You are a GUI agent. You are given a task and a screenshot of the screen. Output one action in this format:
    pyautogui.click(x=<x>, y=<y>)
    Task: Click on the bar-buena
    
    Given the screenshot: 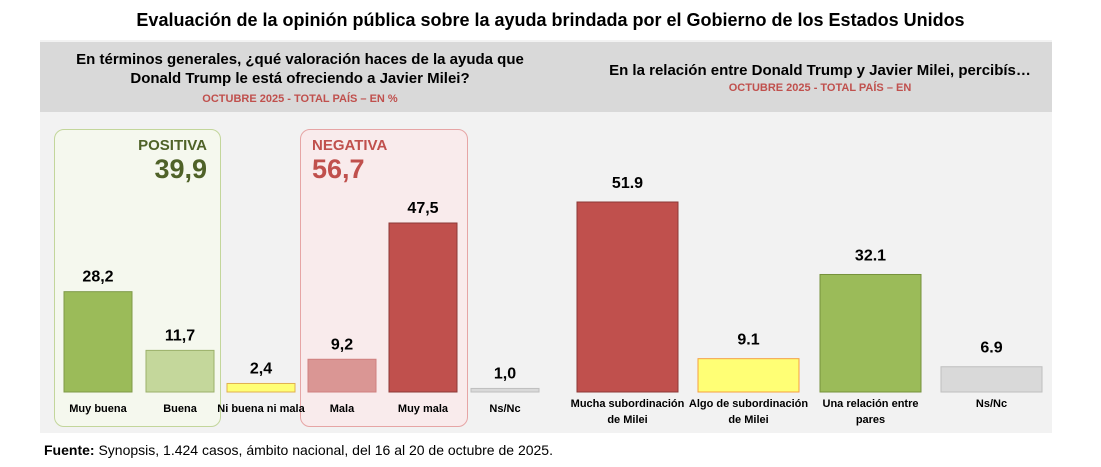 What is the action you would take?
    pyautogui.click(x=180, y=371)
    